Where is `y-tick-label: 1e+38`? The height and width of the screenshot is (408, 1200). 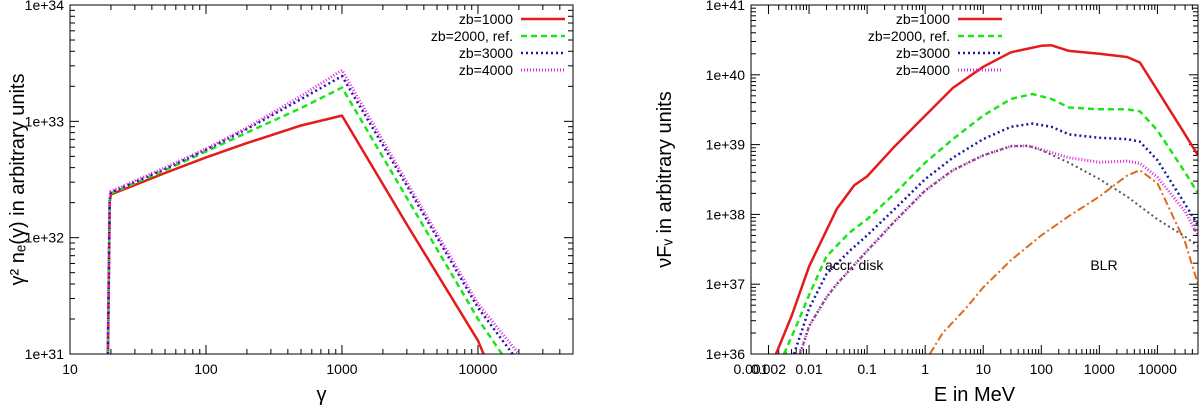 y-tick-label: 1e+38 is located at coordinates (726, 214).